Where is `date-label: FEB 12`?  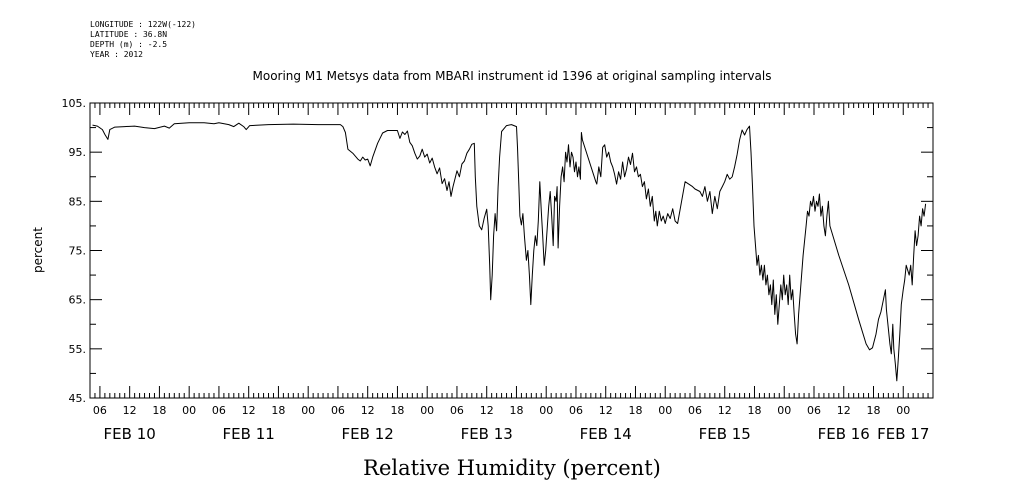 date-label: FEB 12 is located at coordinates (368, 434).